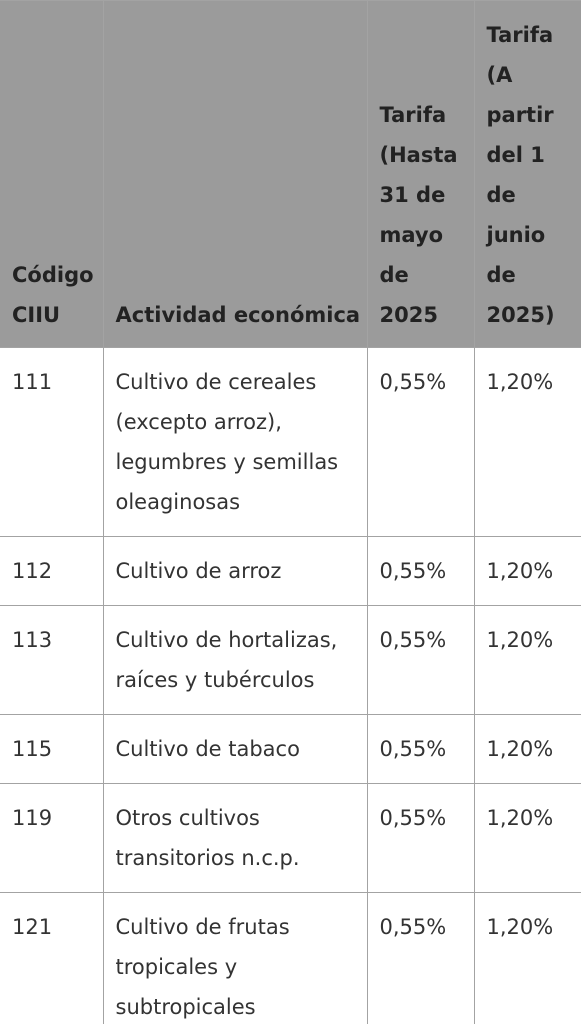  I want to click on header-ciiu-code: Código CIIU, so click(52, 174).